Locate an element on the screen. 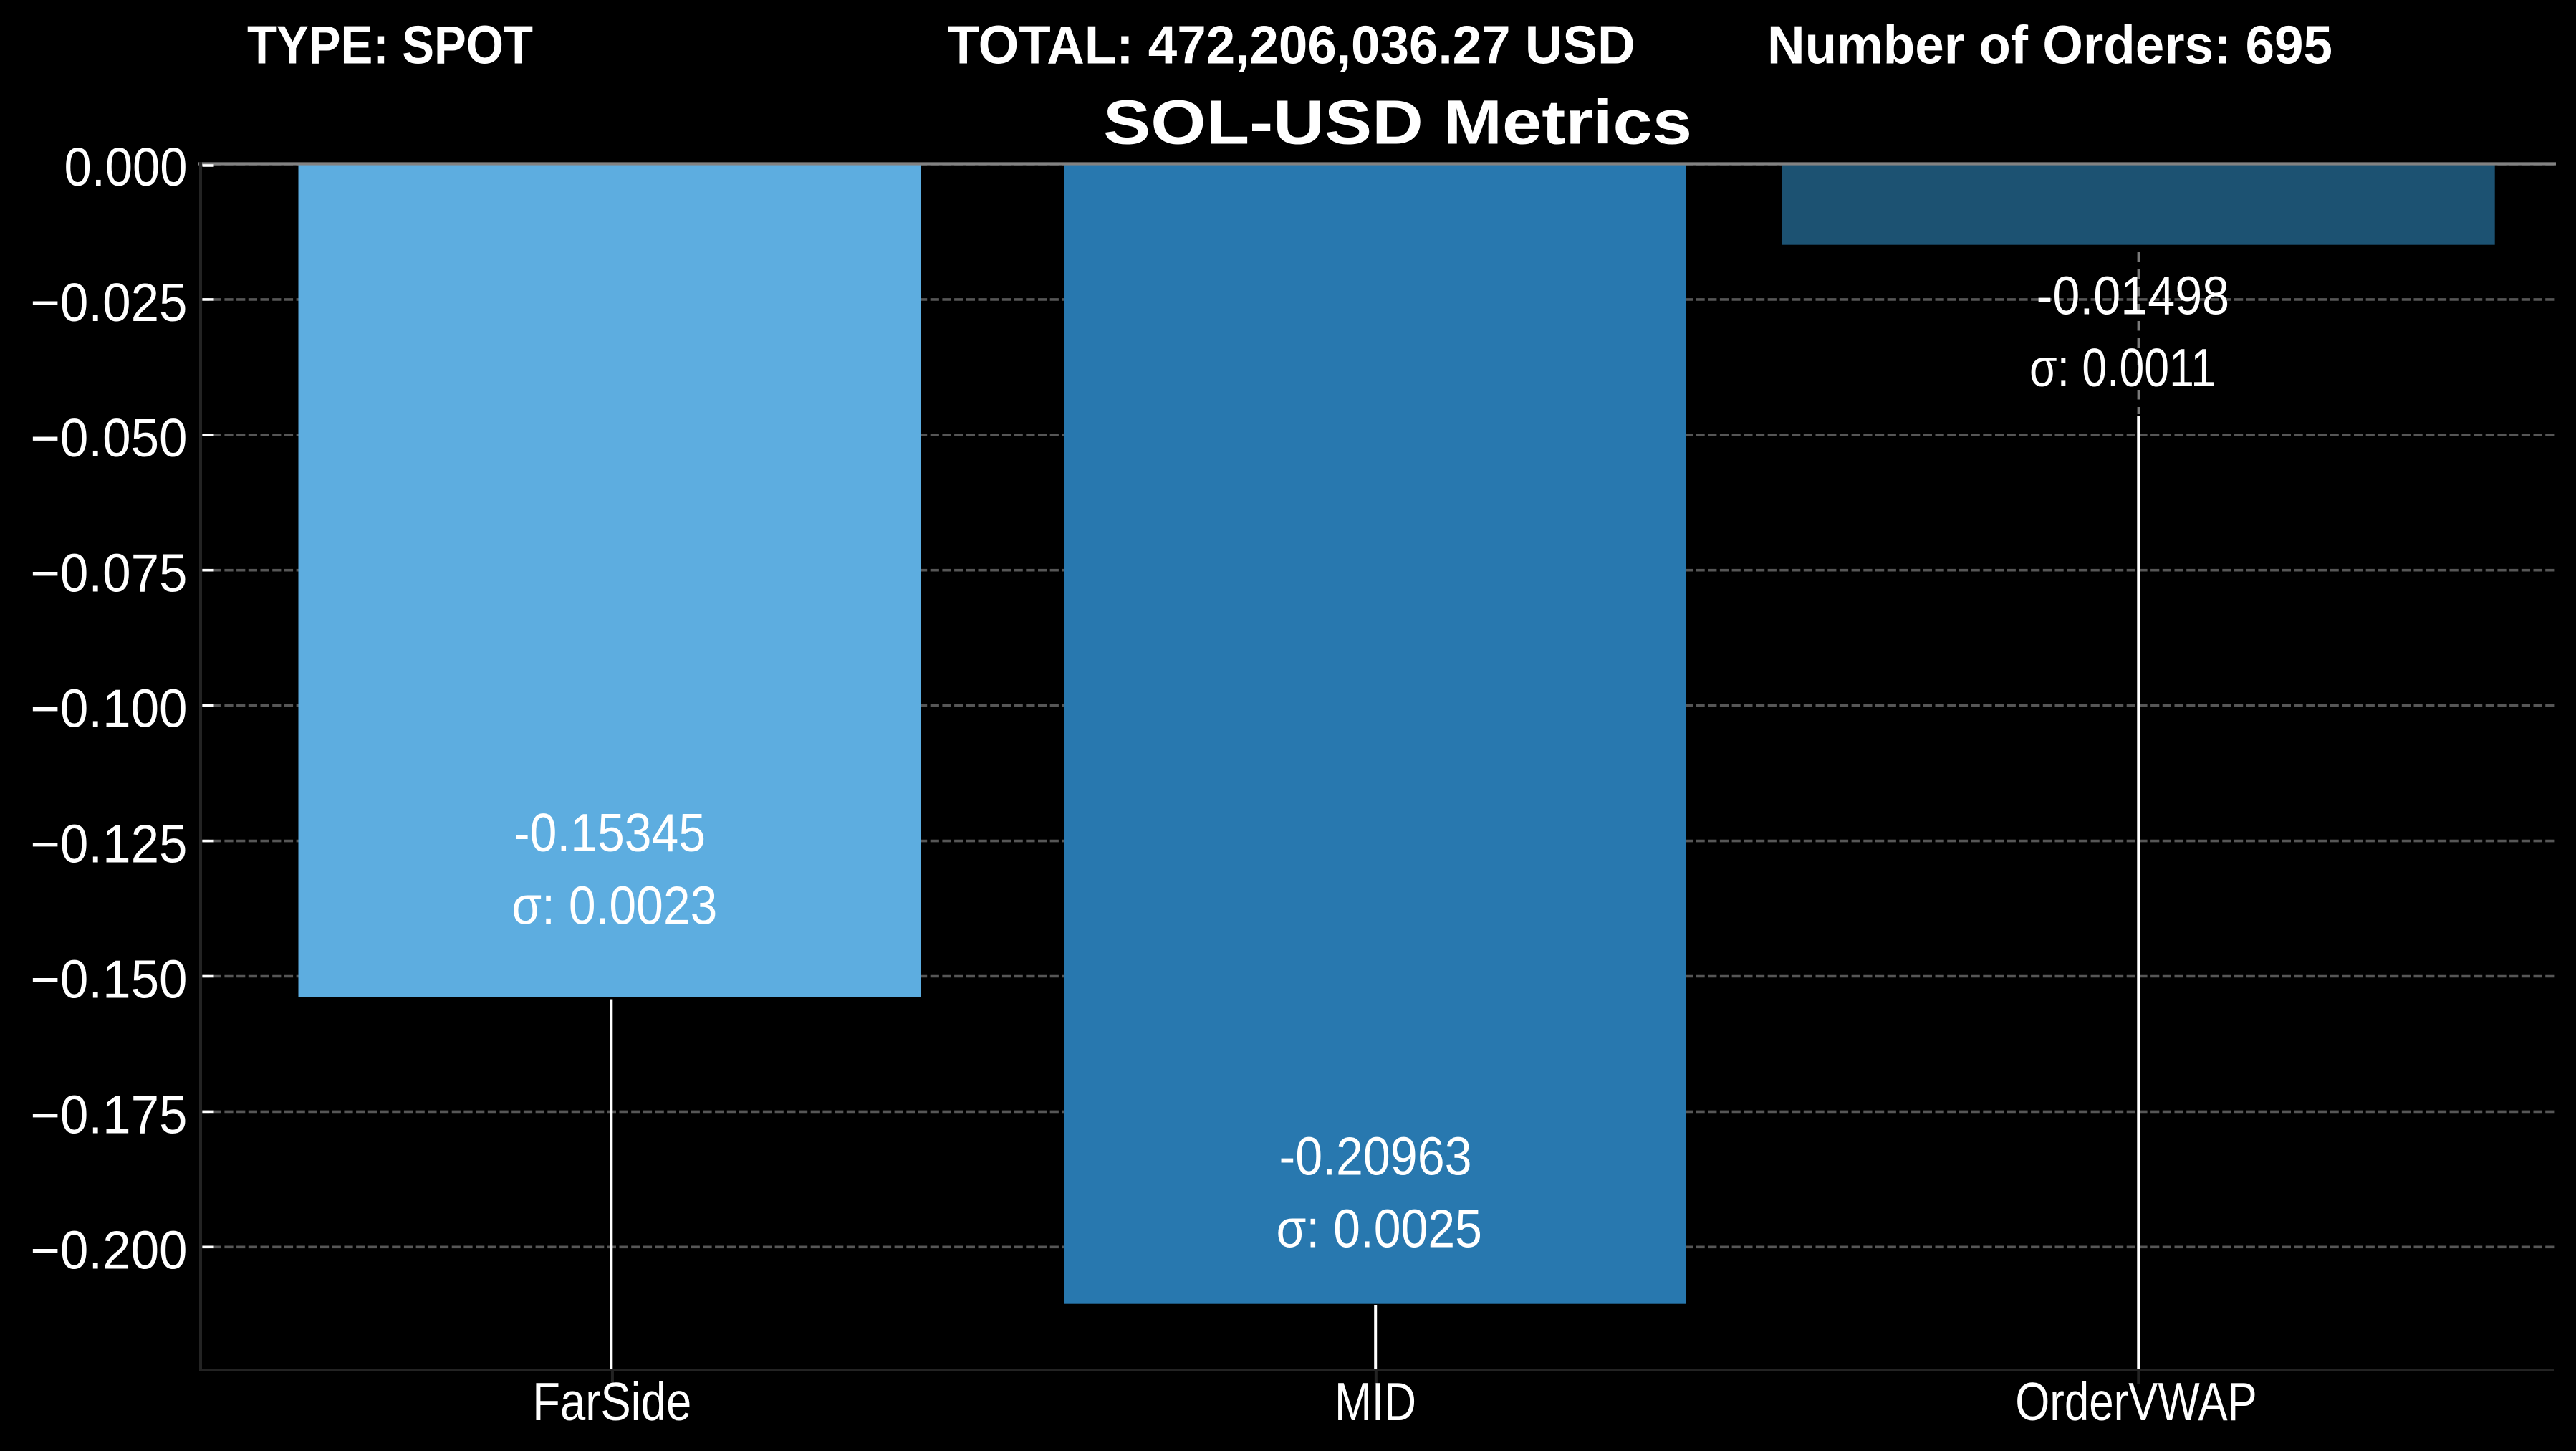 The image size is (2576, 1451). svg-text: −0.125 is located at coordinates (109, 844).